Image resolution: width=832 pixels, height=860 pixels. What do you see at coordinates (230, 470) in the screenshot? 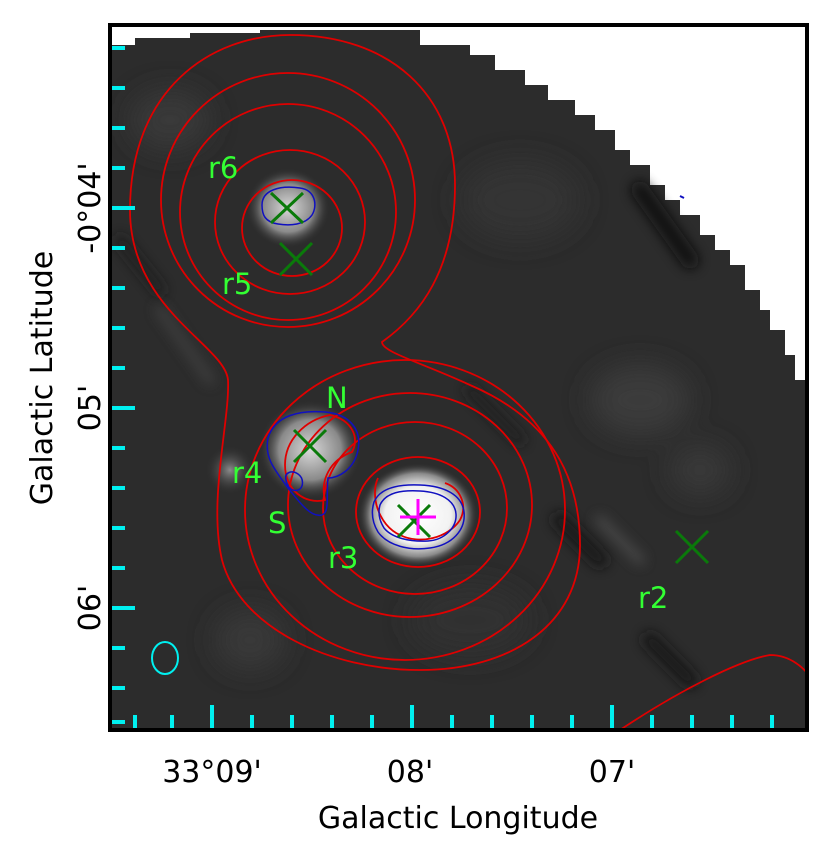
I see `source-glow-faint` at bounding box center [230, 470].